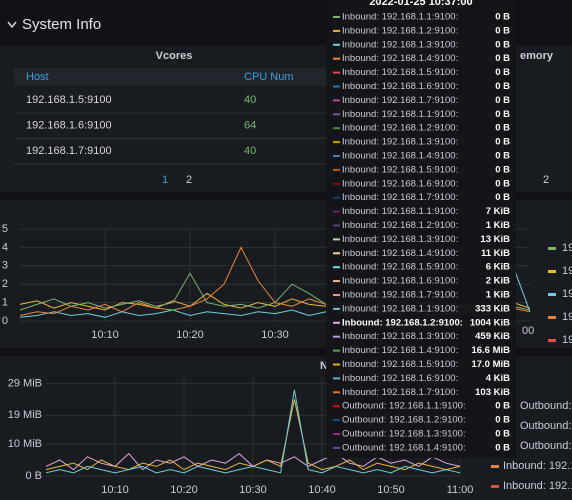 The height and width of the screenshot is (500, 572). I want to click on tooltip-value: 2 KiB, so click(498, 281).